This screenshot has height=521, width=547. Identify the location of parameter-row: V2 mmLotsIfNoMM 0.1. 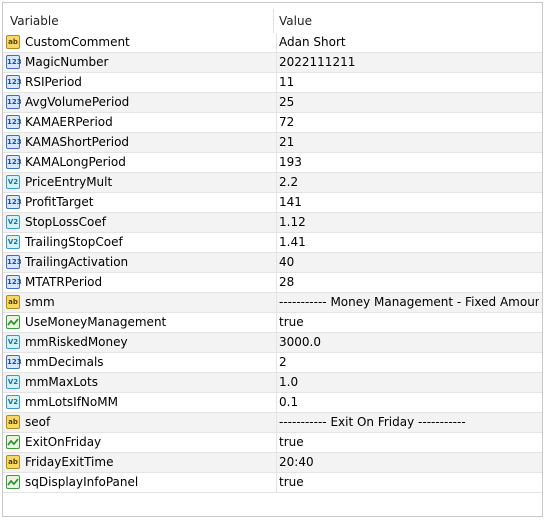
(272, 403).